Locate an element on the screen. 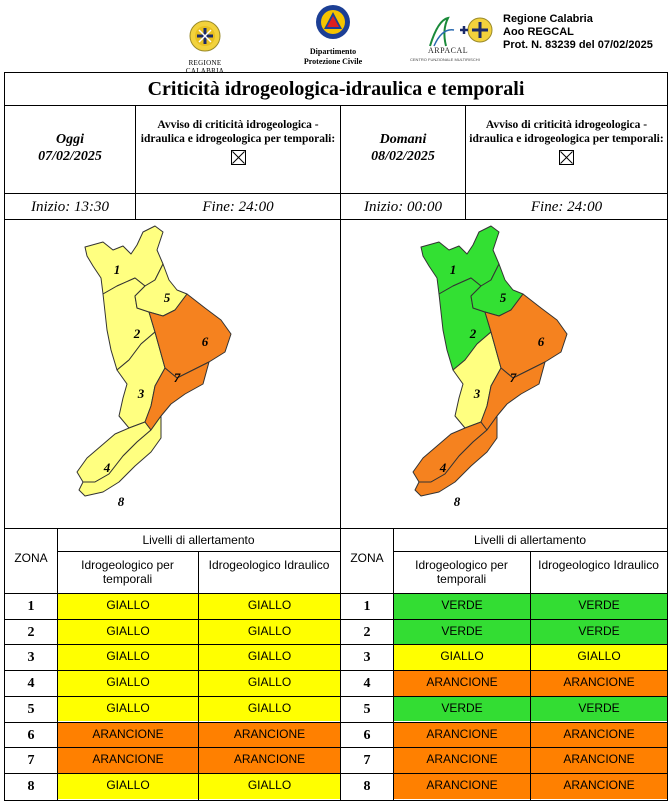 The image size is (672, 802). today-zone-6-label: 6 is located at coordinates (205, 341).